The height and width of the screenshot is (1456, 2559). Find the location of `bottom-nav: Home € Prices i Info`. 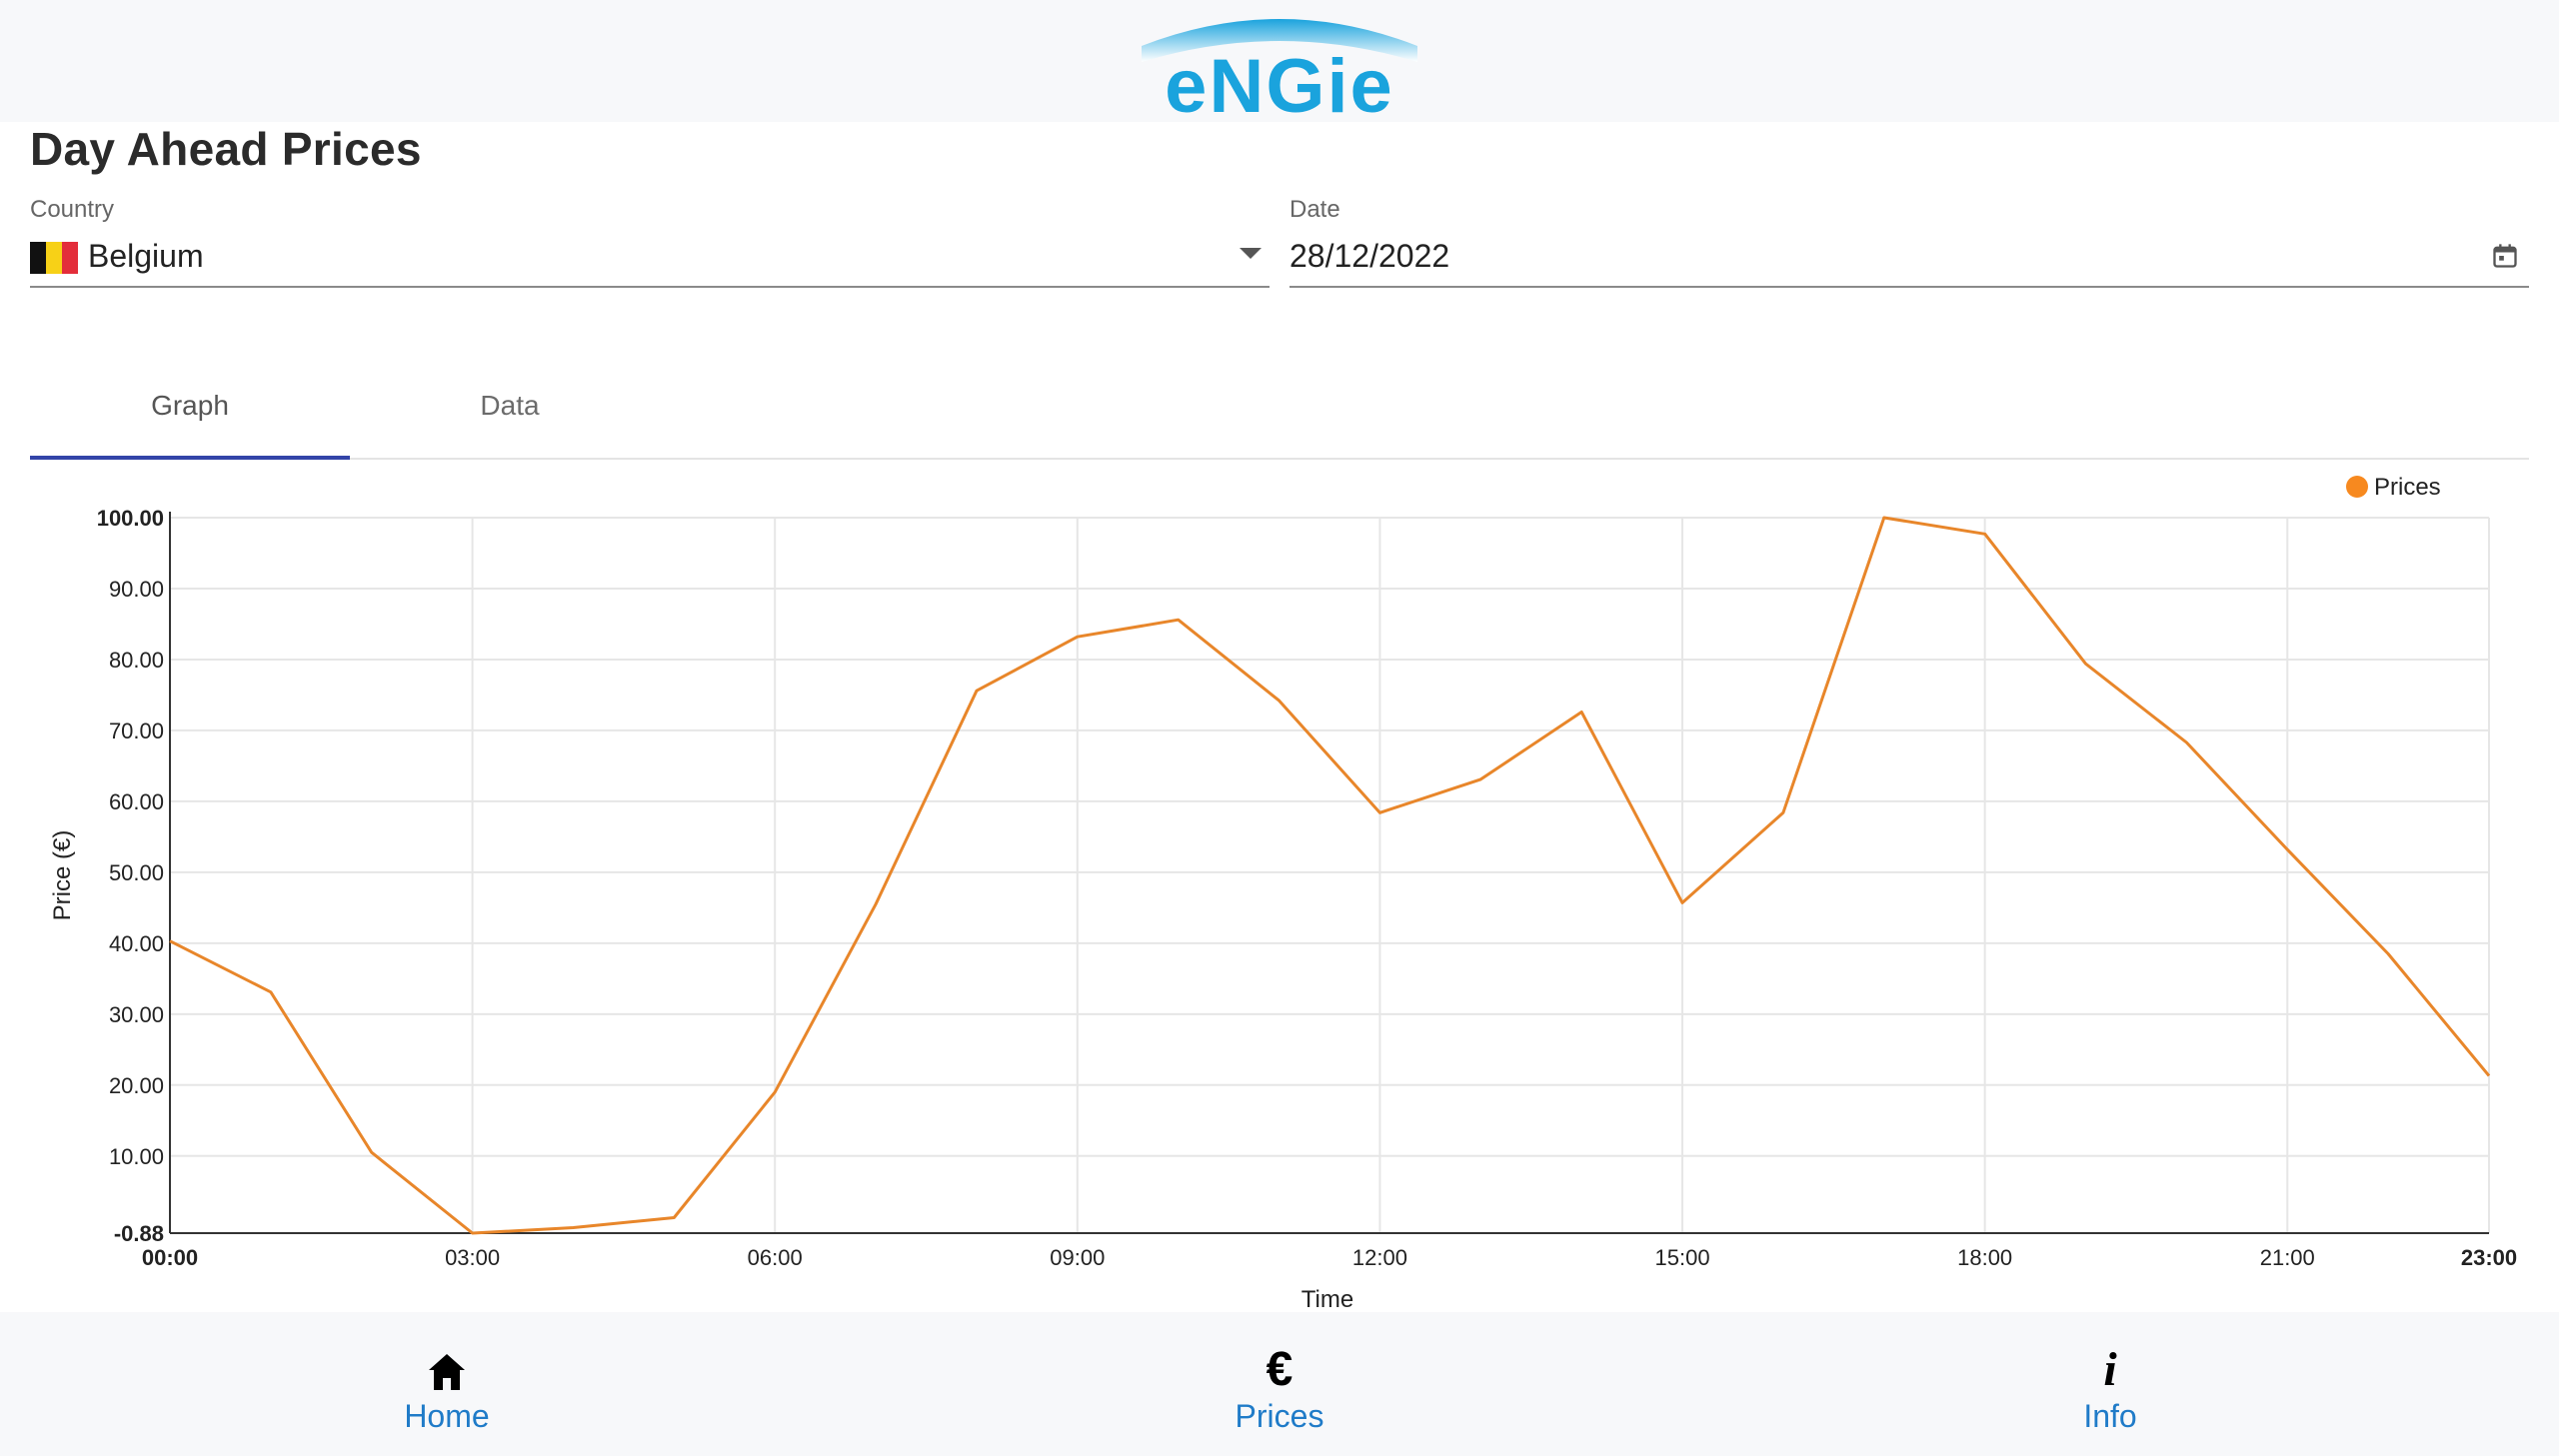

bottom-nav: Home € Prices i Info is located at coordinates (1279, 1384).